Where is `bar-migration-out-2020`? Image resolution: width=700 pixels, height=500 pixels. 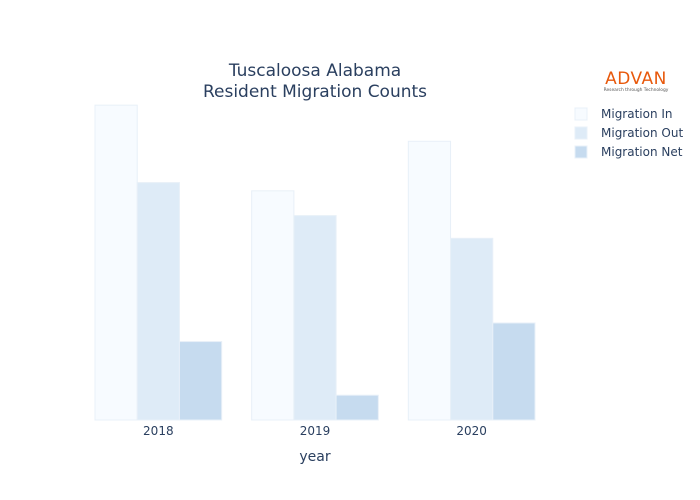
bar-migration-out-2020 is located at coordinates (472, 329).